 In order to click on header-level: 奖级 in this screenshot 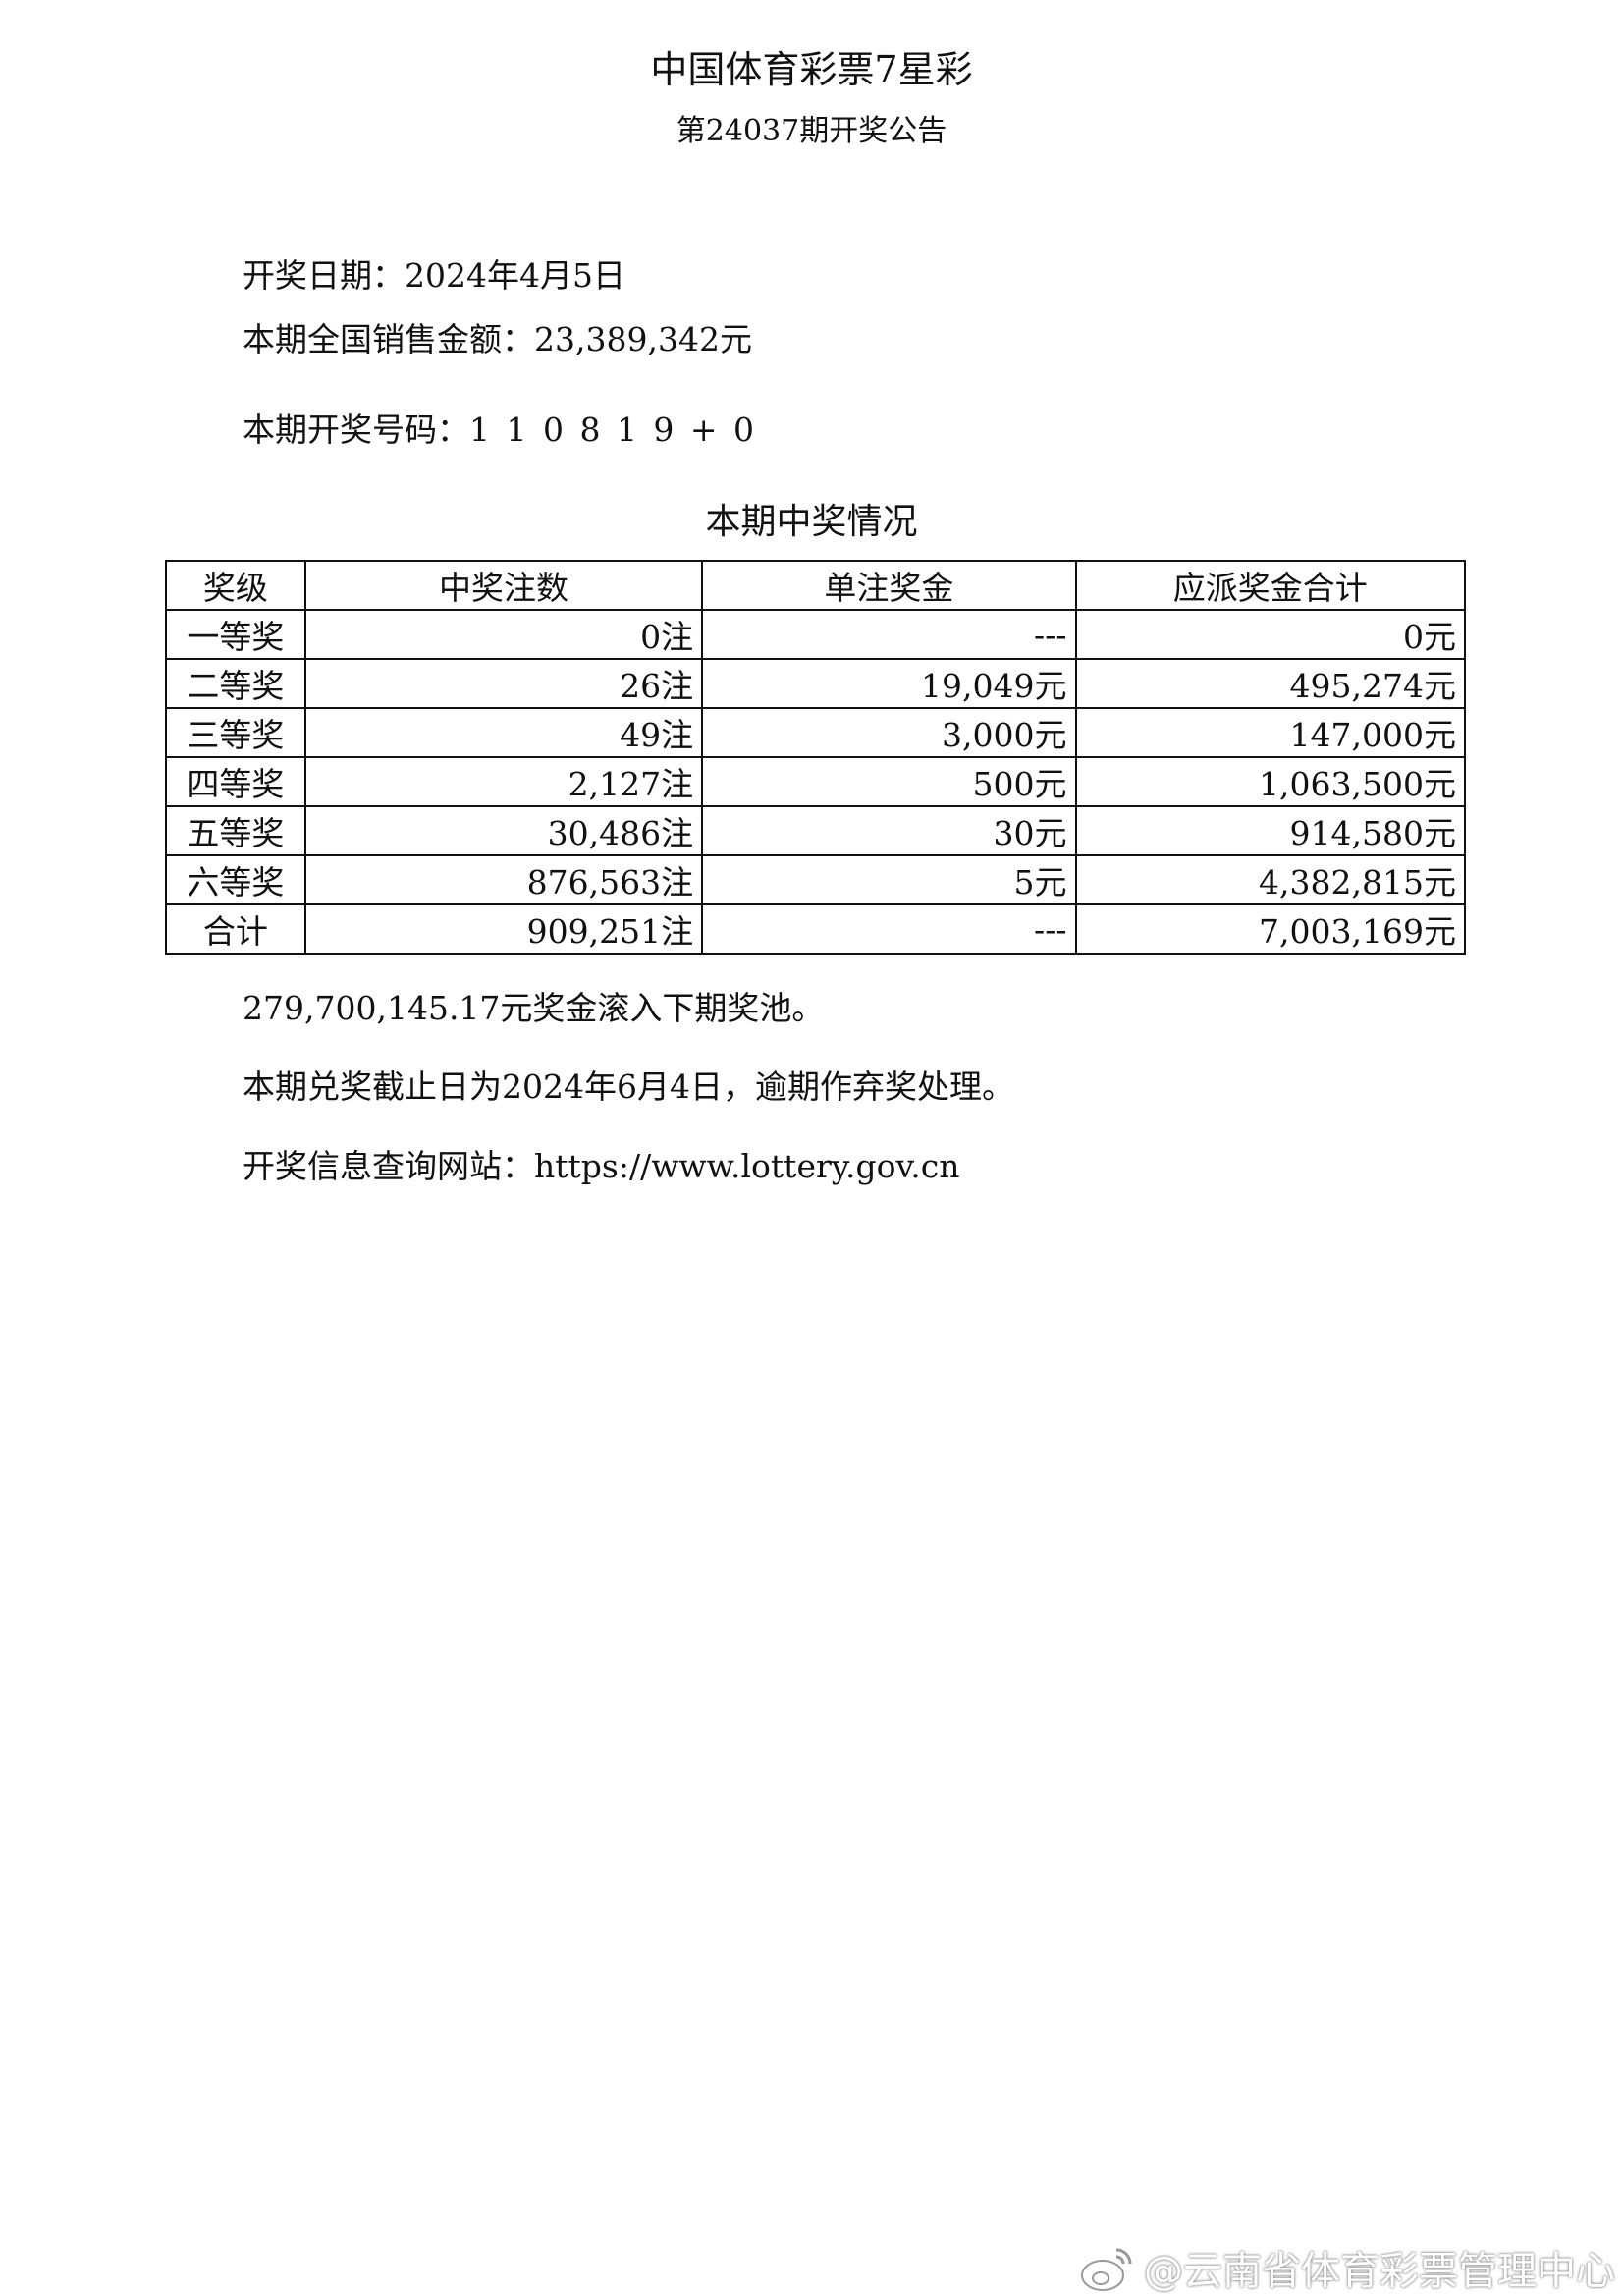, I will do `click(235, 585)`.